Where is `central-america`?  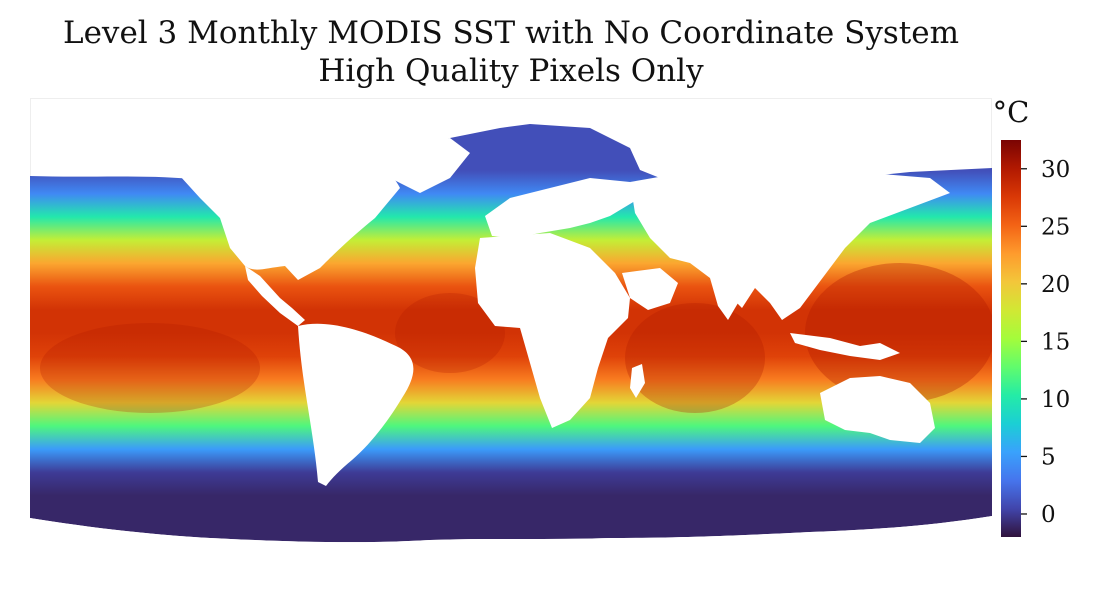
central-america is located at coordinates (275, 296).